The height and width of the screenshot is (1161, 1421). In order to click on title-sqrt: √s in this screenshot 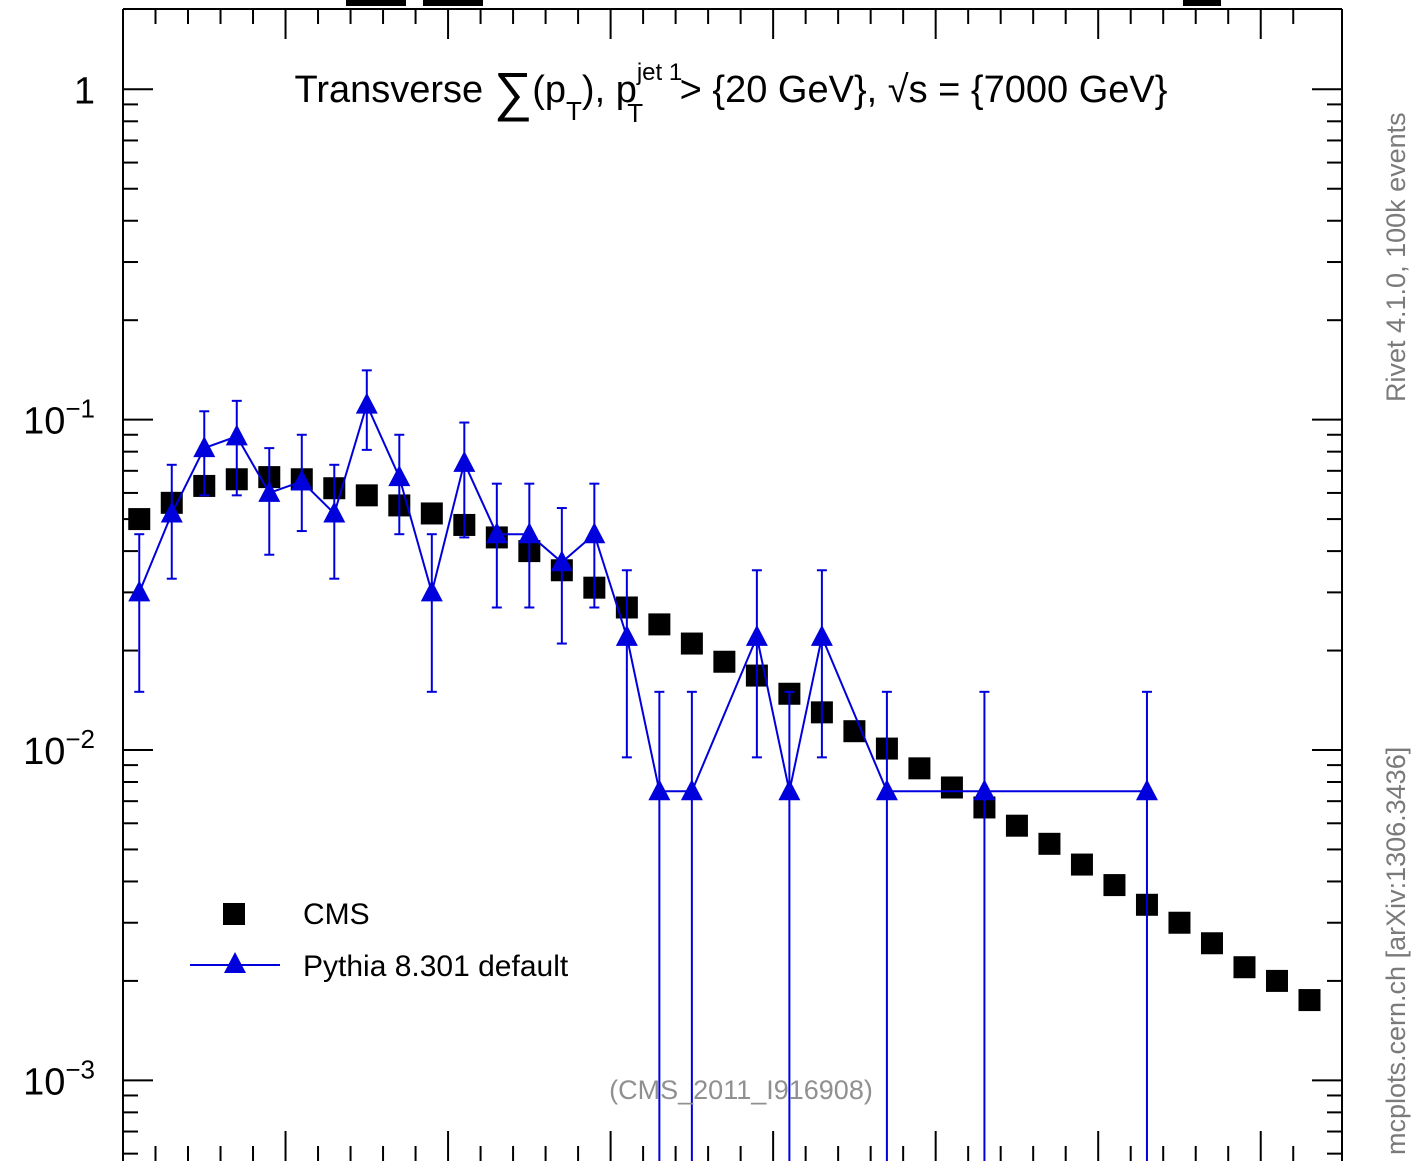, I will do `click(908, 90)`.